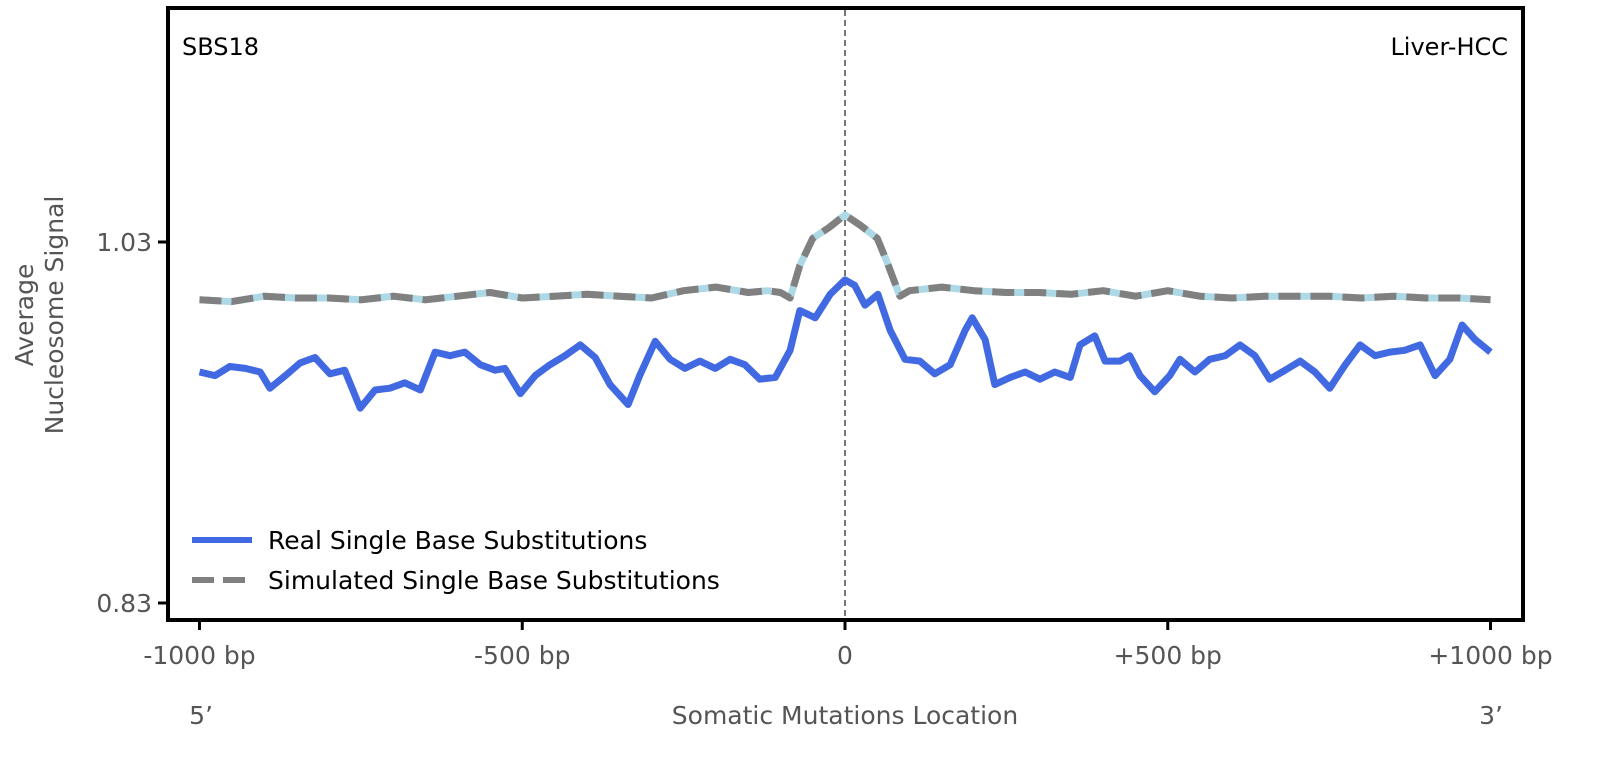 The height and width of the screenshot is (760, 1603). I want to click on series-simulated-underlay, so click(845, 258).